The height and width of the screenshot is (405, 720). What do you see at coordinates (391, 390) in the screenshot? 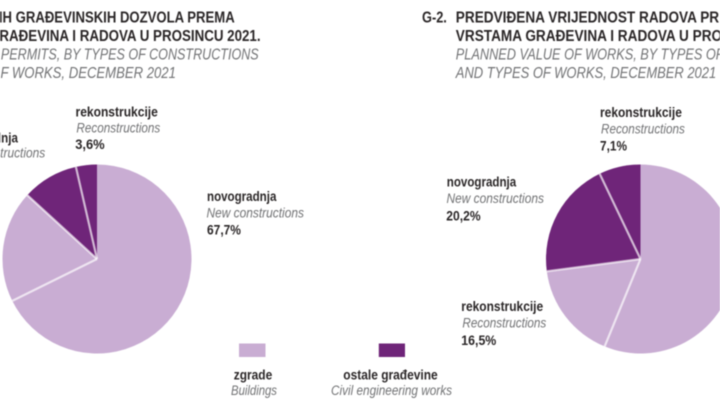
I see `svg-text: Civil engineering works` at bounding box center [391, 390].